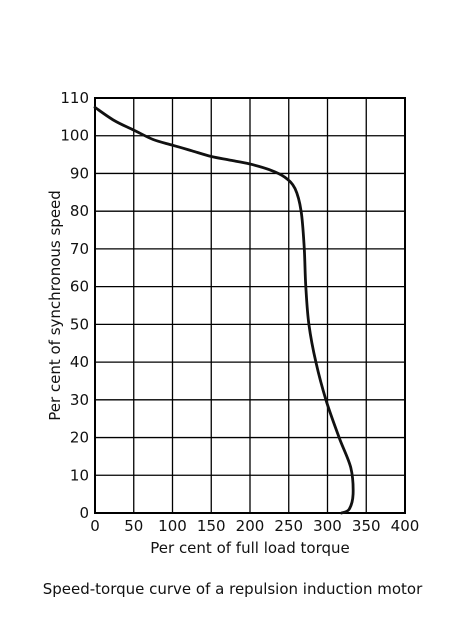 This screenshot has height=620, width=465. What do you see at coordinates (288, 526) in the screenshot?
I see `x-tick-label: 250` at bounding box center [288, 526].